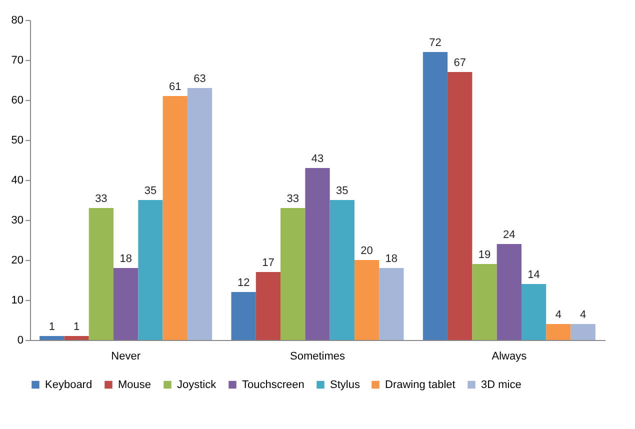 Image resolution: width=635 pixels, height=429 pixels. I want to click on y-tick-label: 50, so click(17, 140).